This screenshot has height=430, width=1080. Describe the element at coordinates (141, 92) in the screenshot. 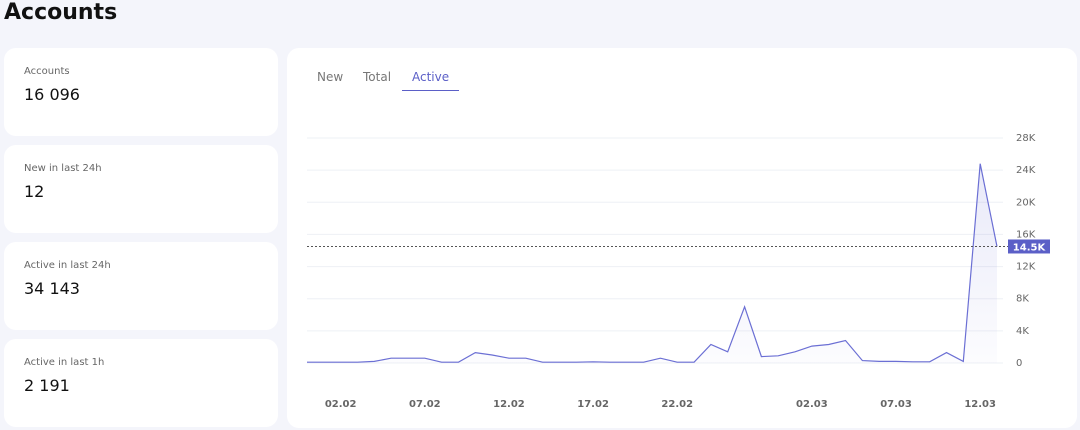

I see `stat-card: Accounts 16 096` at that location.